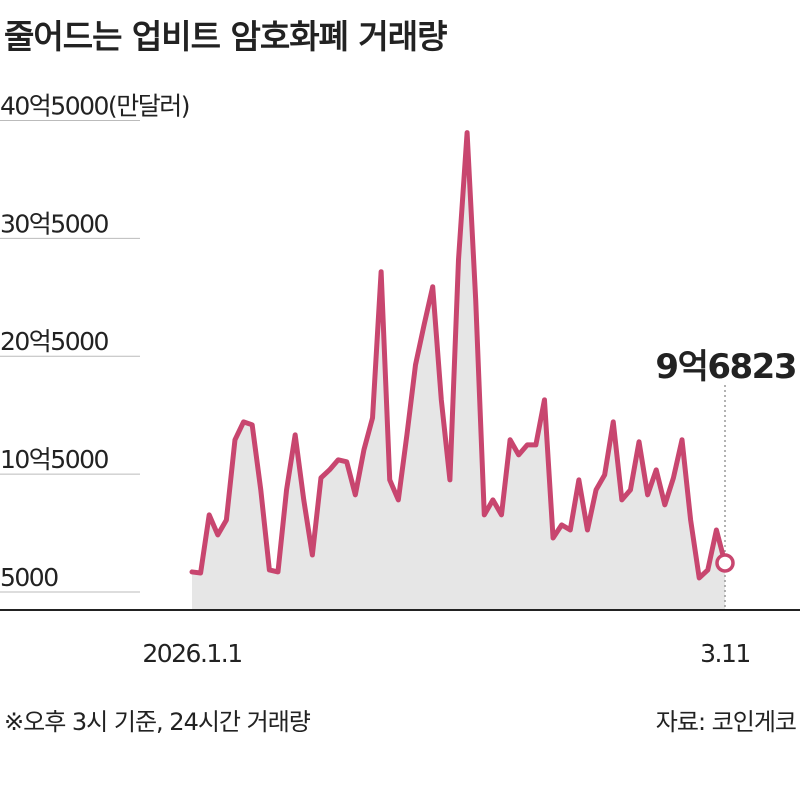 The width and height of the screenshot is (800, 802). Describe the element at coordinates (725, 563) in the screenshot. I see `end-point` at that location.